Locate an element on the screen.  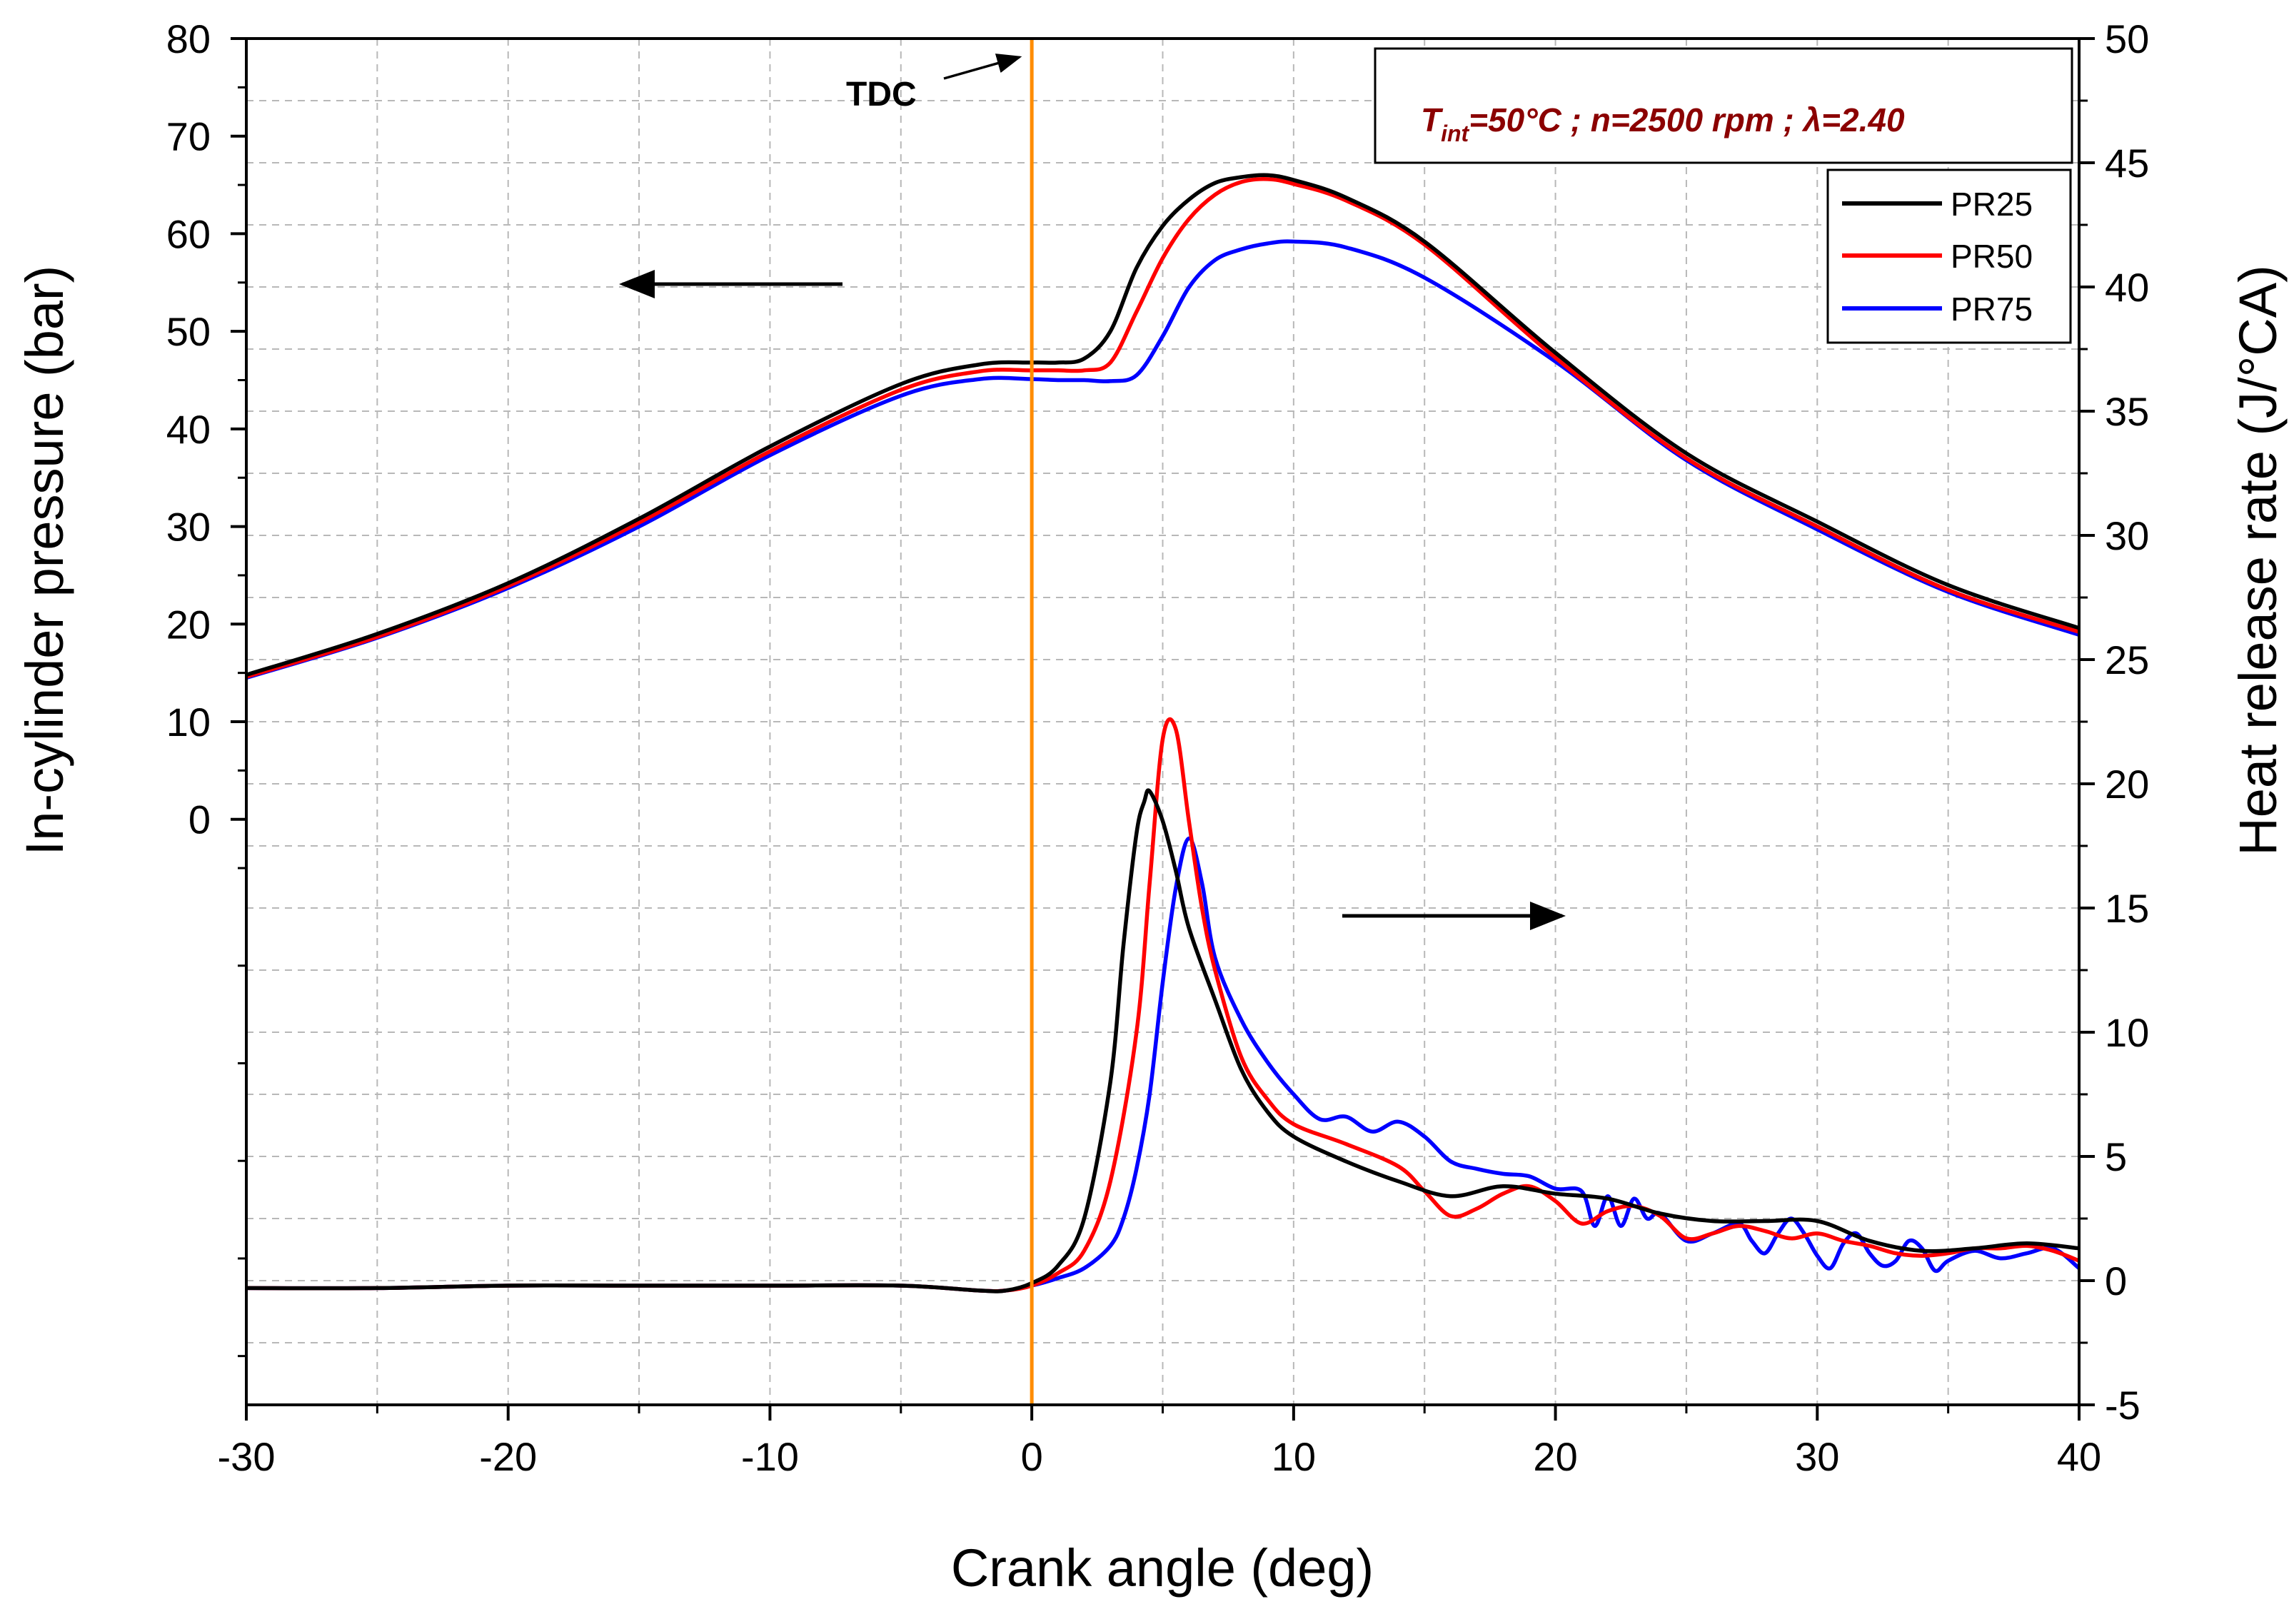
legend-label-pr75: PR75 is located at coordinates (1992, 309).